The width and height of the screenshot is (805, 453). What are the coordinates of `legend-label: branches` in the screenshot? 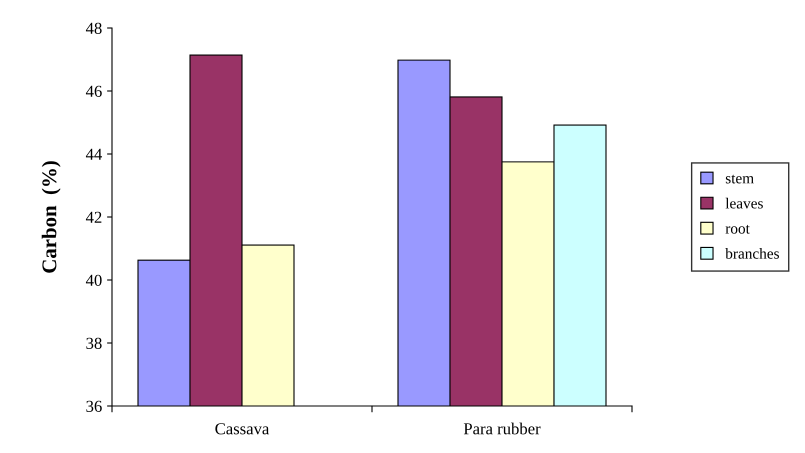 It's located at (752, 253).